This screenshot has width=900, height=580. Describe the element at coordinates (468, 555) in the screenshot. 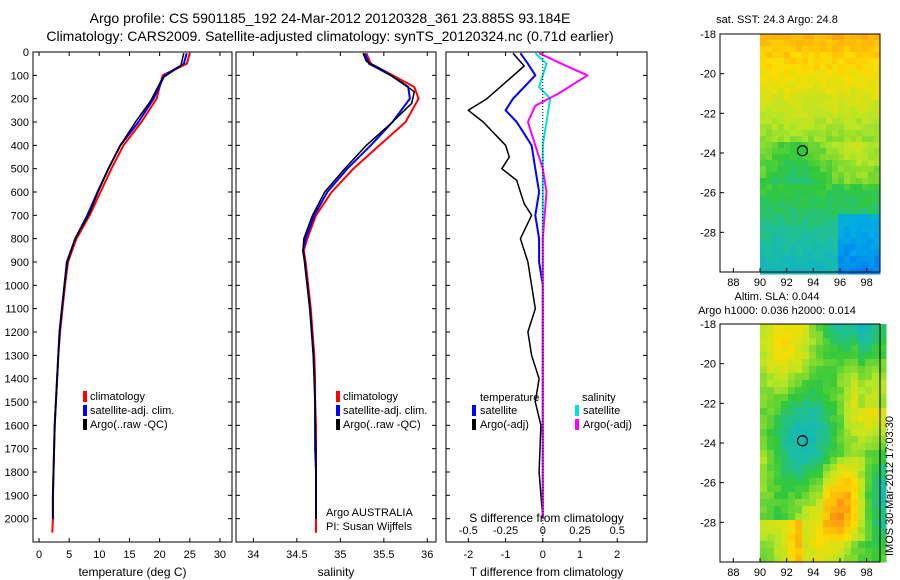

I see `x-tick-label: -2` at that location.